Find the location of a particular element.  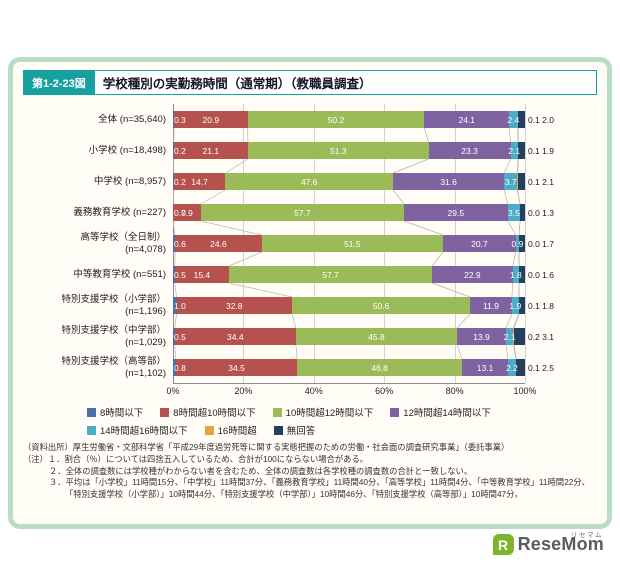

legend-label: 14時間超16時間以下 is located at coordinates (144, 431).